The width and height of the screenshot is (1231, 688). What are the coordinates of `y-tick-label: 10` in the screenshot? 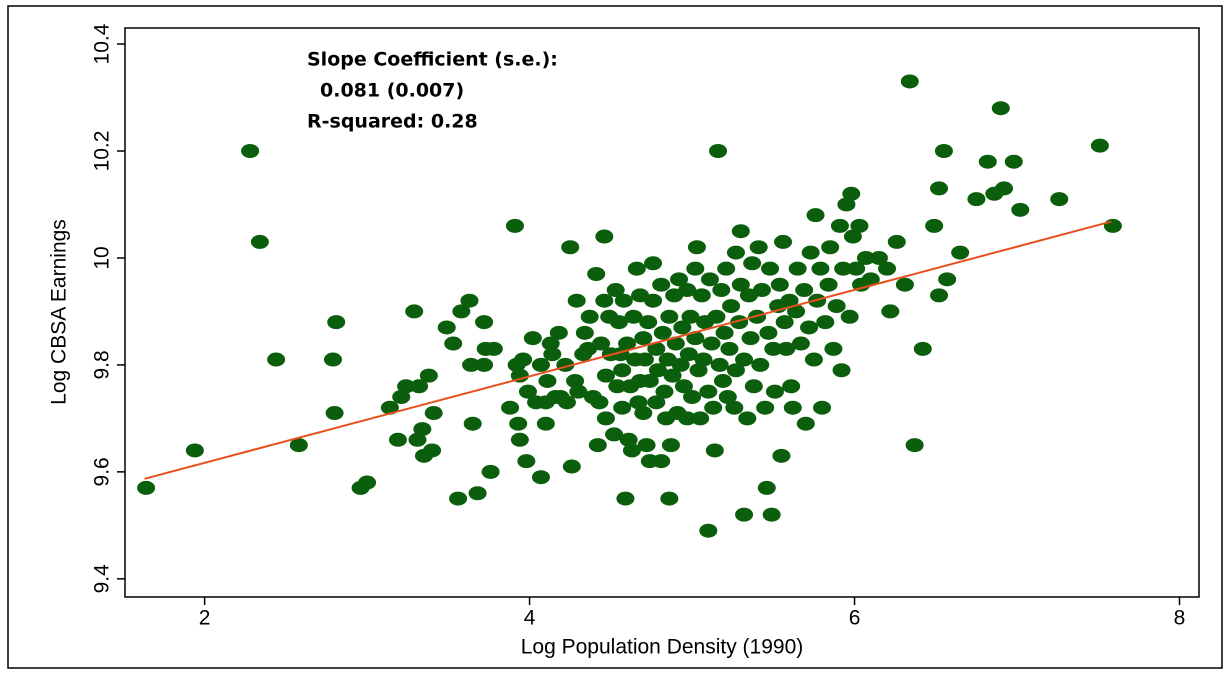 It's located at (102, 257).